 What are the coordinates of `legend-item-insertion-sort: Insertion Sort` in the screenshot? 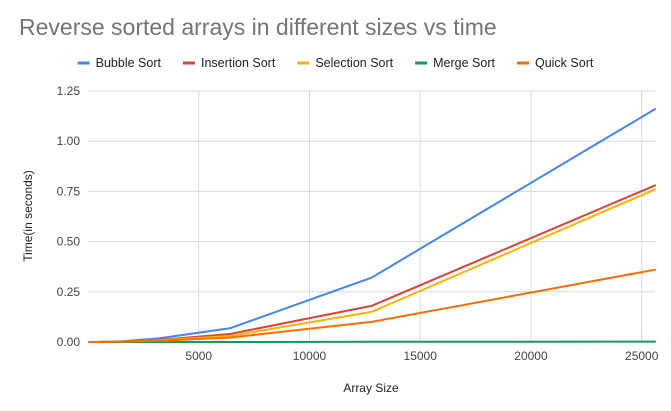 It's located at (229, 63).